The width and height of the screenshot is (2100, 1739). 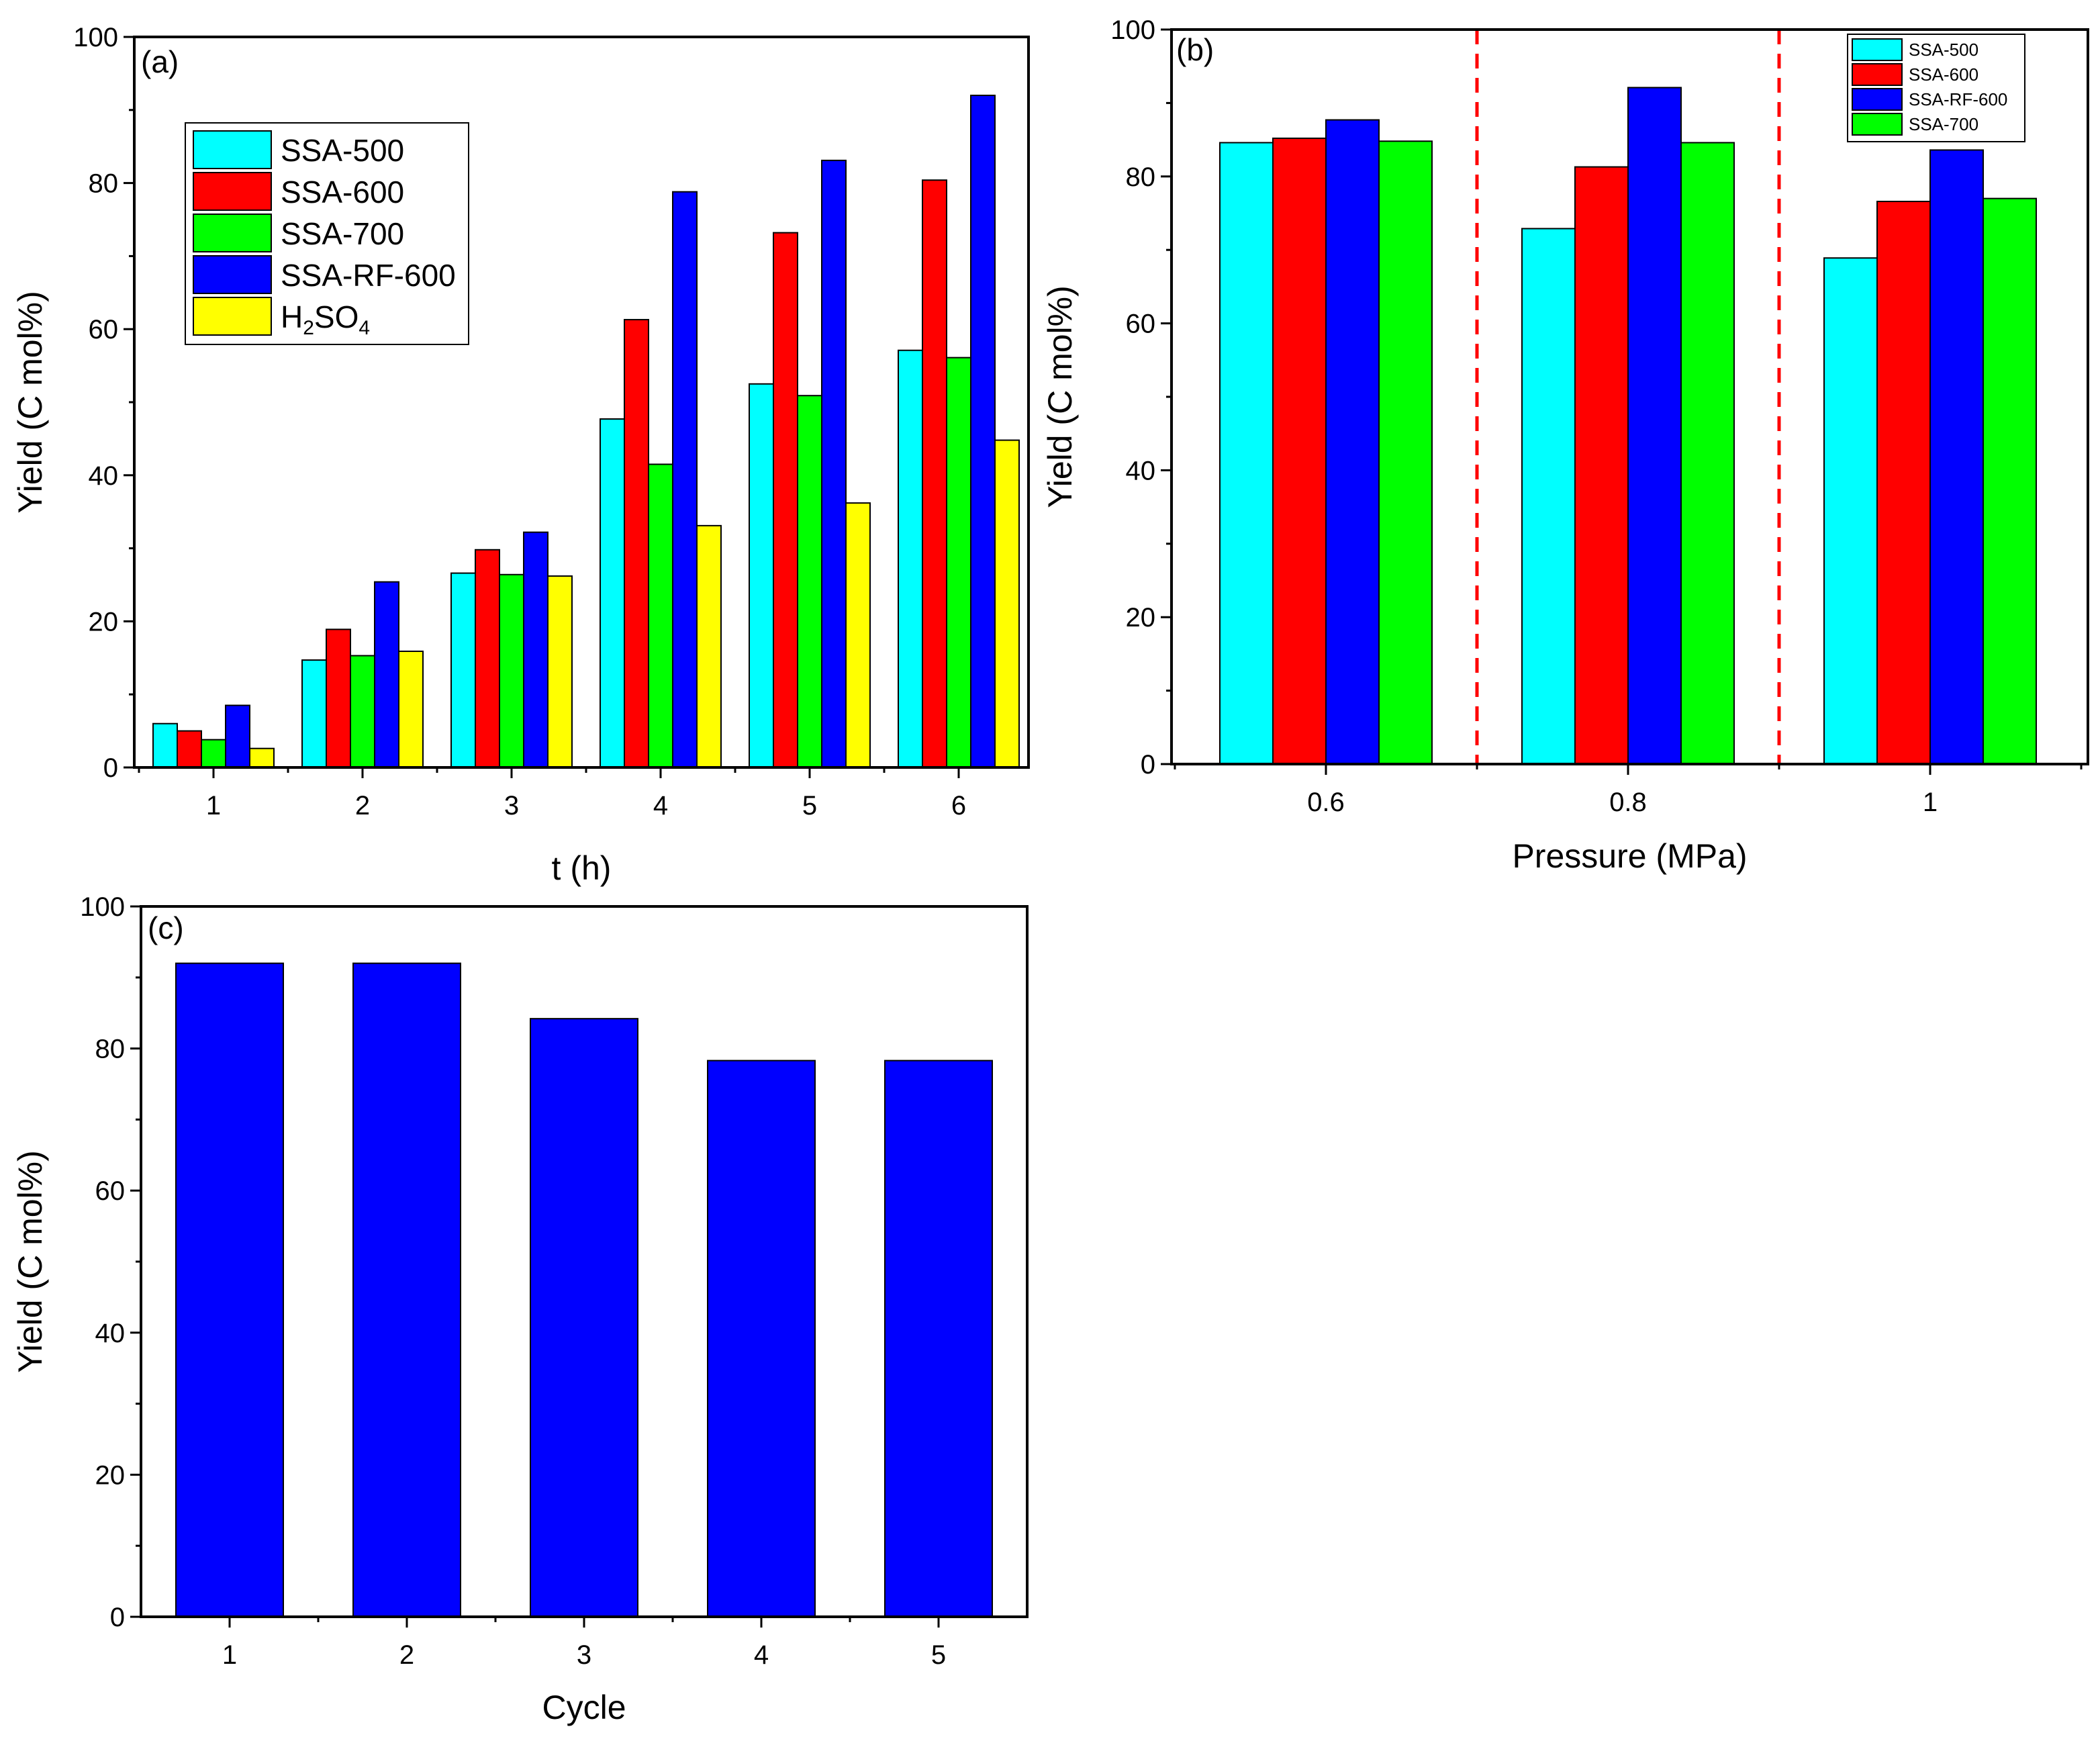 I want to click on bar-ssa-700-0.6, so click(x=1405, y=452).